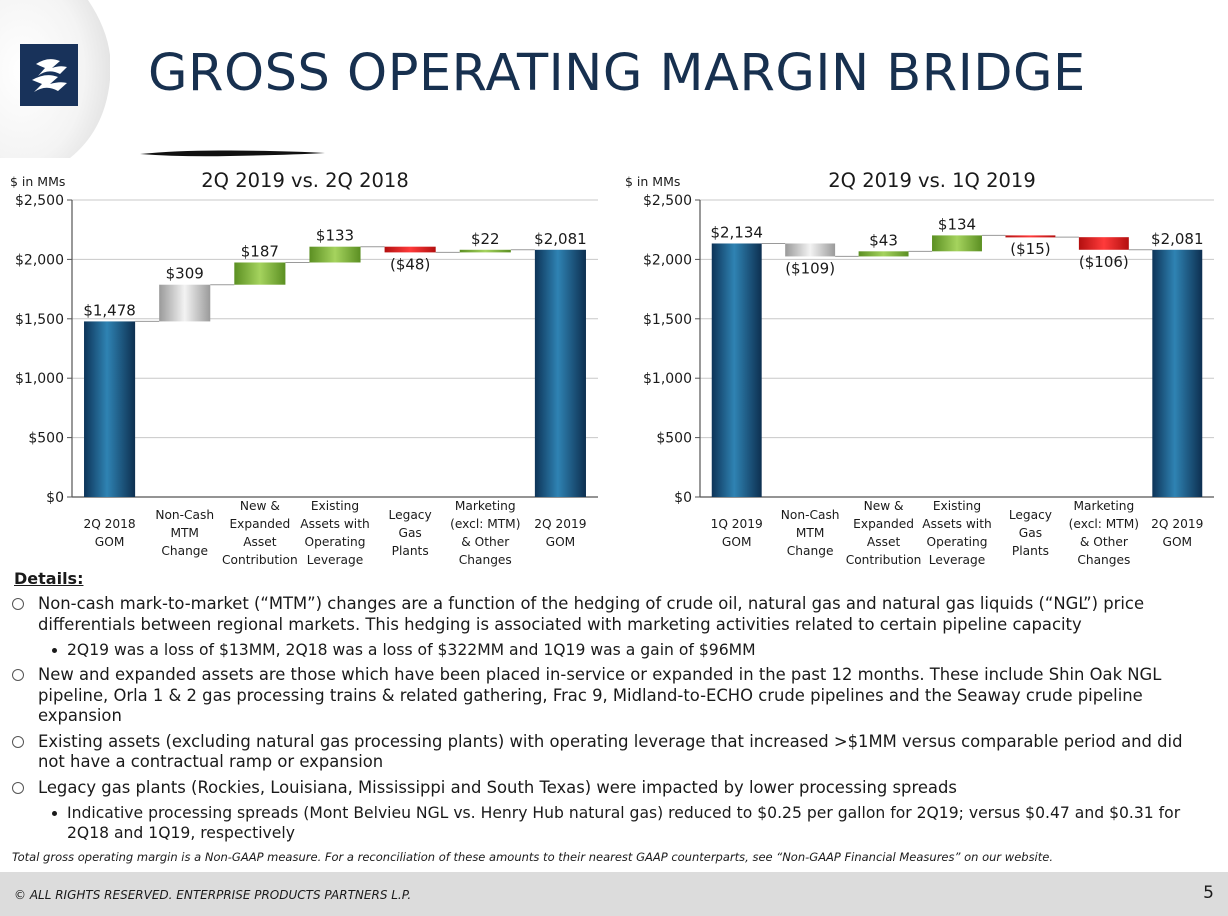 Image resolution: width=1228 pixels, height=916 pixels. Describe the element at coordinates (810, 268) in the screenshot. I see `data-label: ($109)` at that location.